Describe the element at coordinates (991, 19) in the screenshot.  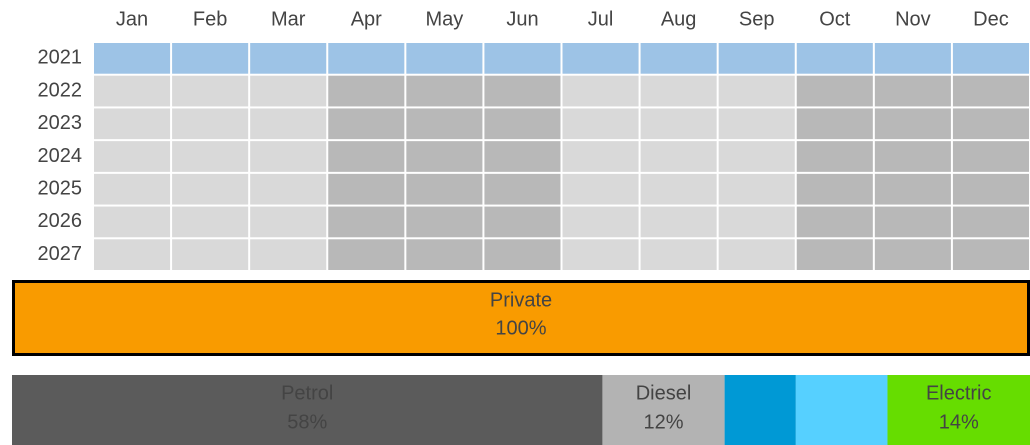
I see `month-label: Dec` at that location.